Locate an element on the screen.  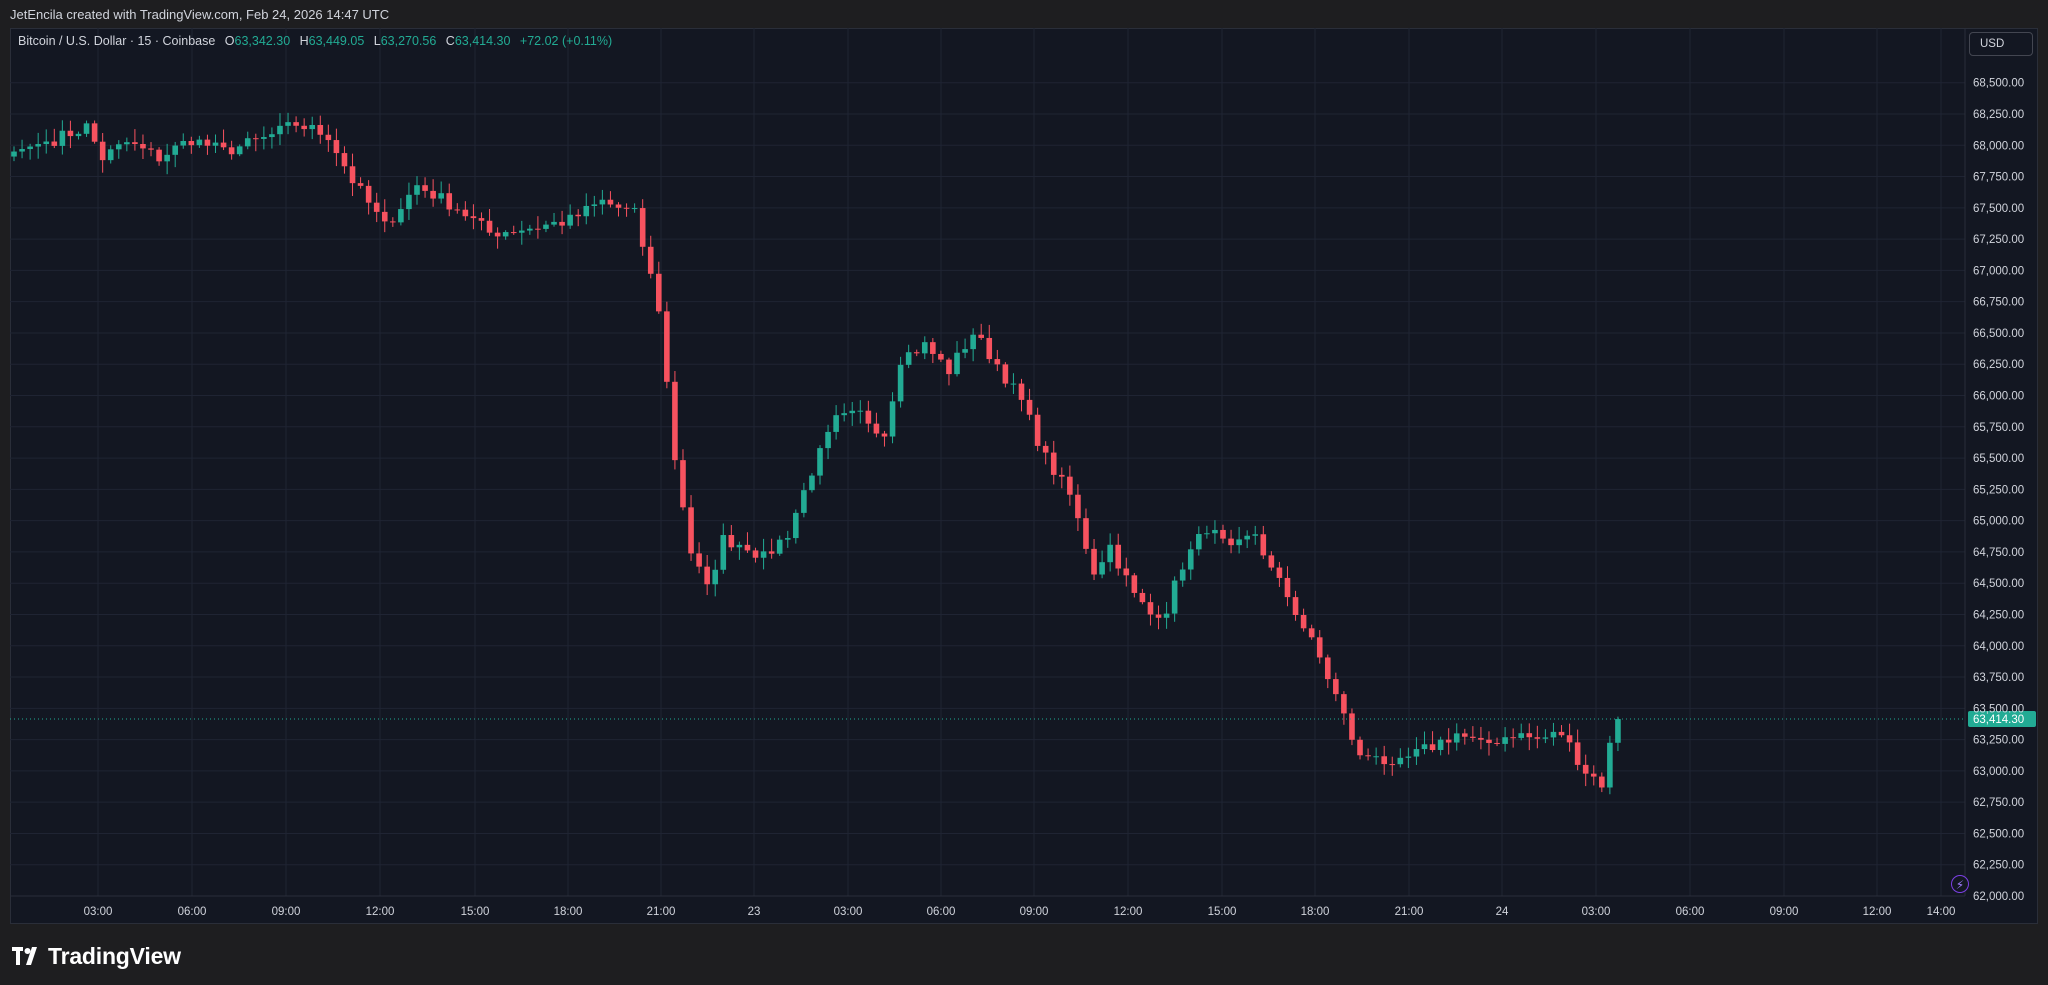
price-tick-label: 64,000.00 is located at coordinates (1998, 647).